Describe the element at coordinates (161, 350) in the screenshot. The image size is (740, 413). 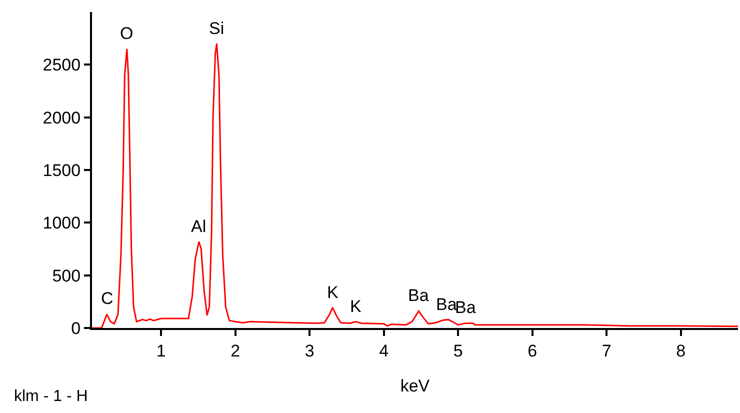
I see `x-tick-label: 1` at that location.